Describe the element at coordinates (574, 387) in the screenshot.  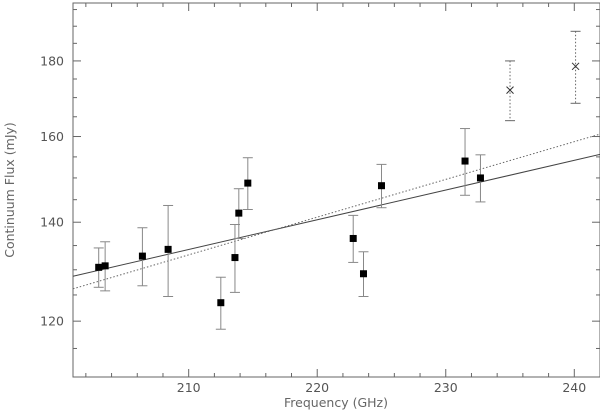
I see `x-tick-label: 240` at that location.